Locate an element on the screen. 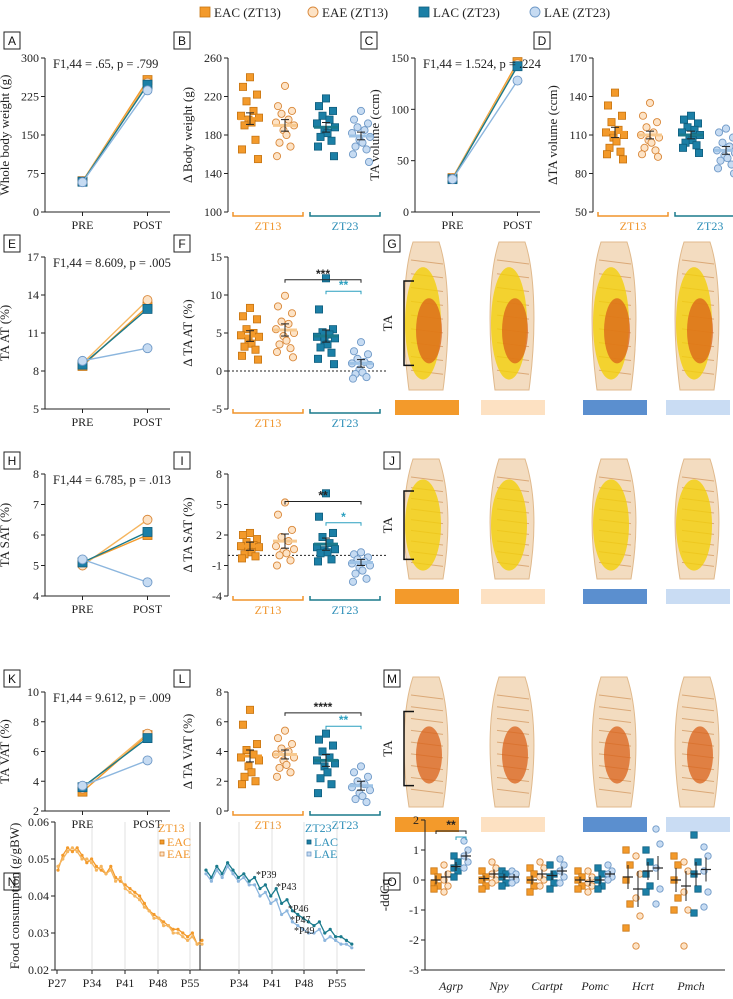 The height and width of the screenshot is (999, 733). panel-letter-g: G is located at coordinates (391, 244).